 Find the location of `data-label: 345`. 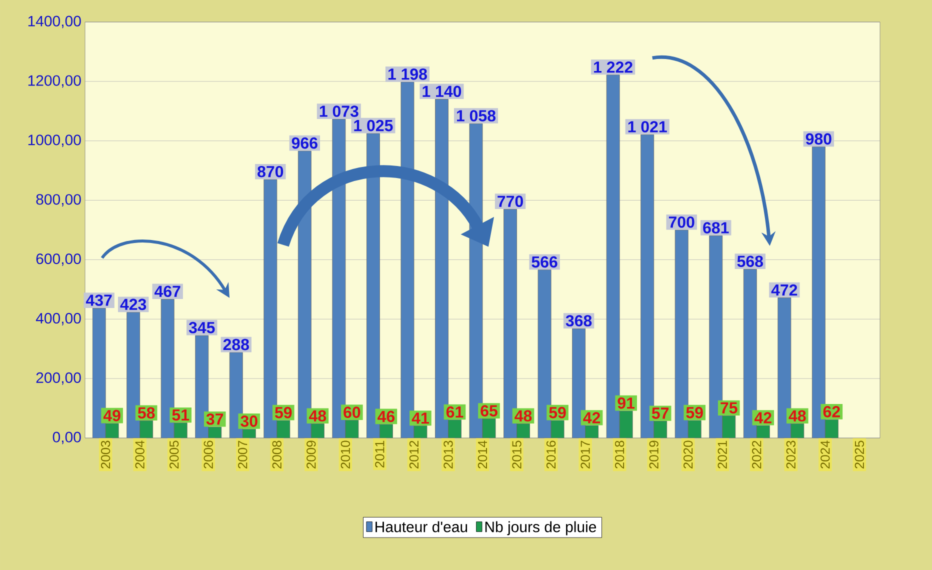

data-label: 345 is located at coordinates (201, 328).